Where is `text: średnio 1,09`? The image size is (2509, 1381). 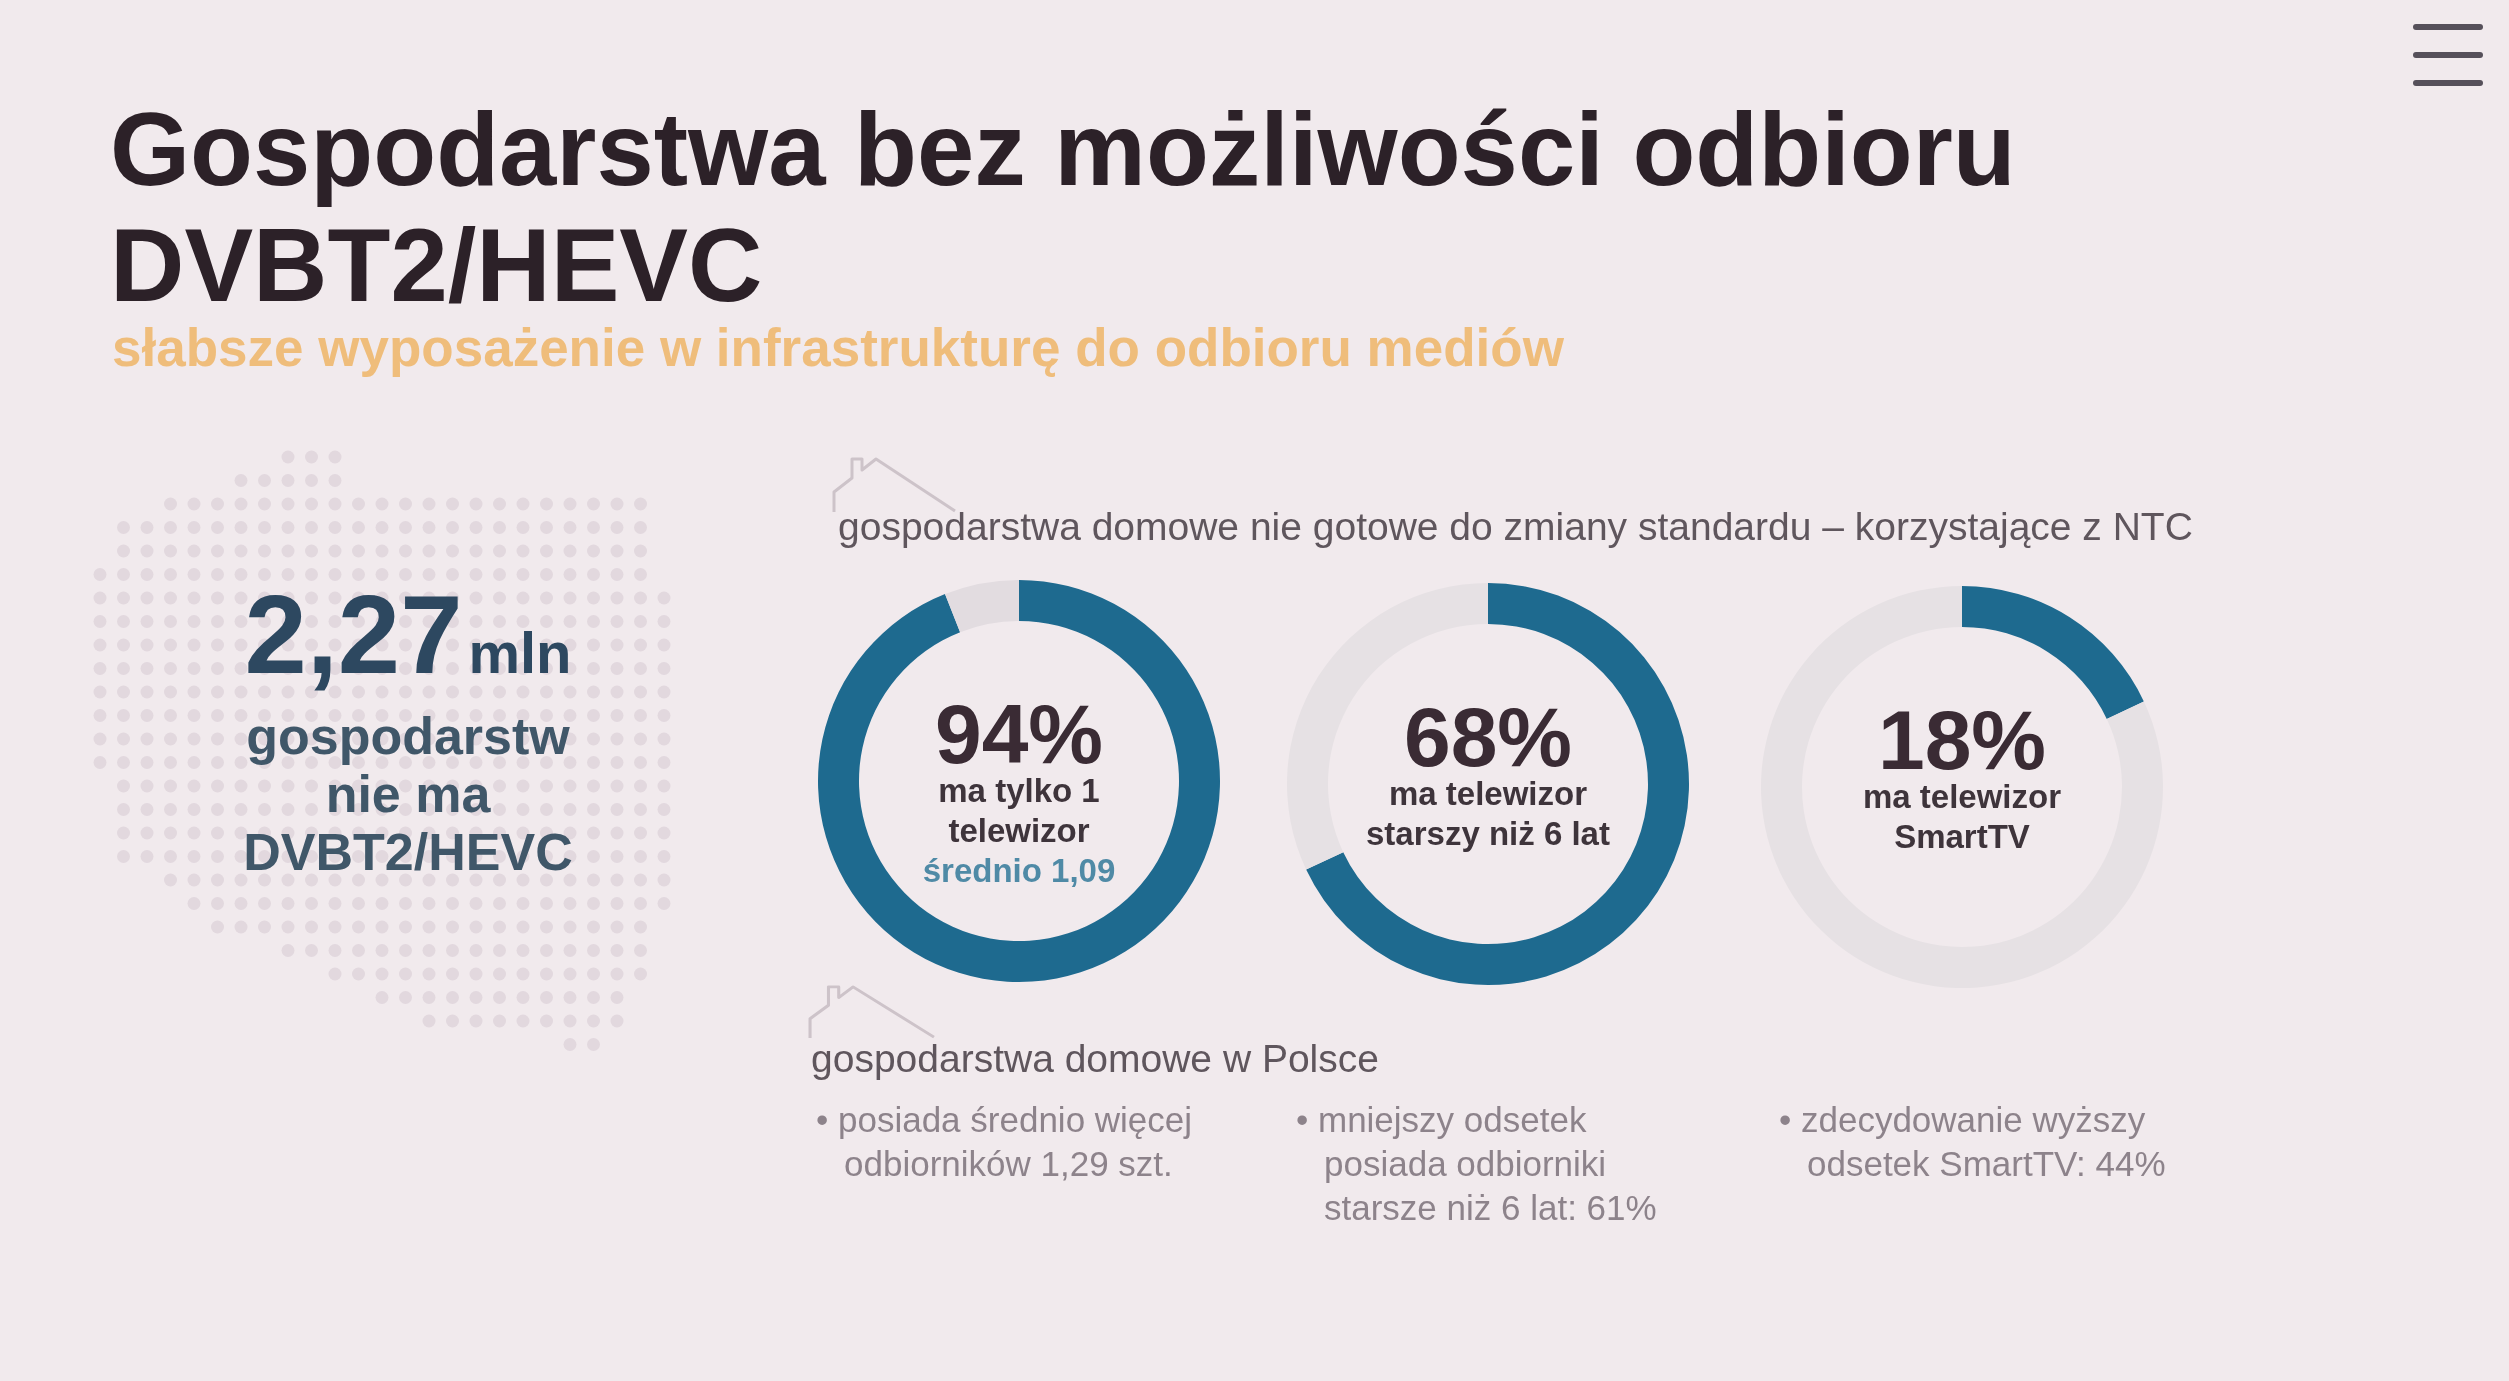 text: średnio 1,09 is located at coordinates (1019, 871).